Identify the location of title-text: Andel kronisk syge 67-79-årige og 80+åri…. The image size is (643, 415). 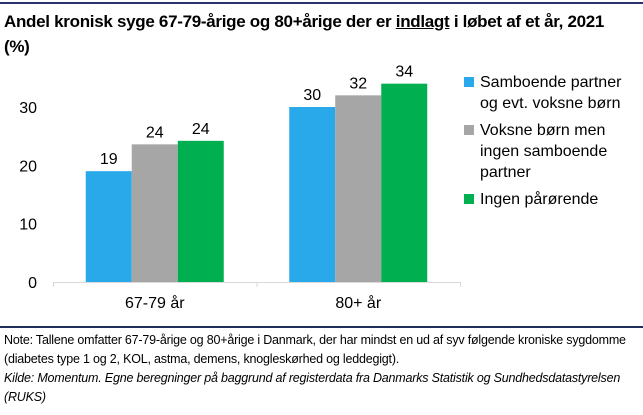
(200, 21).